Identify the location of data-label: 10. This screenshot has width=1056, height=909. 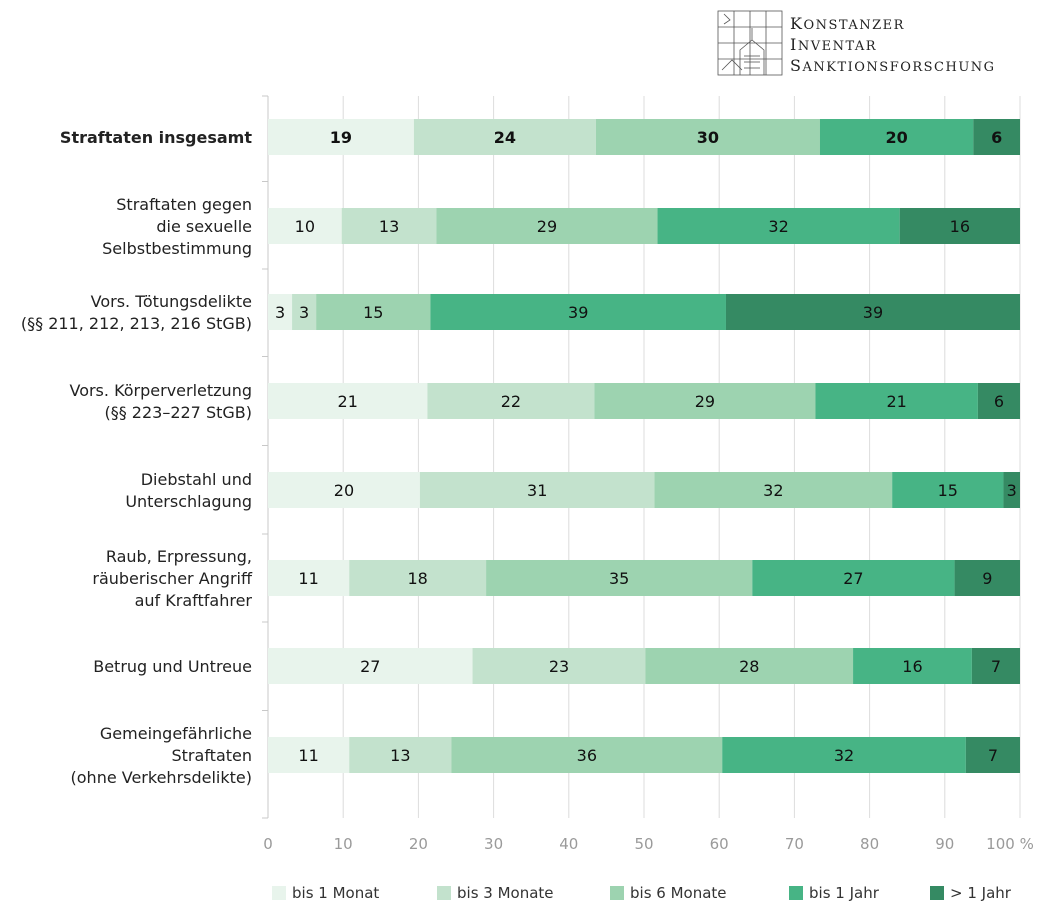
(305, 226).